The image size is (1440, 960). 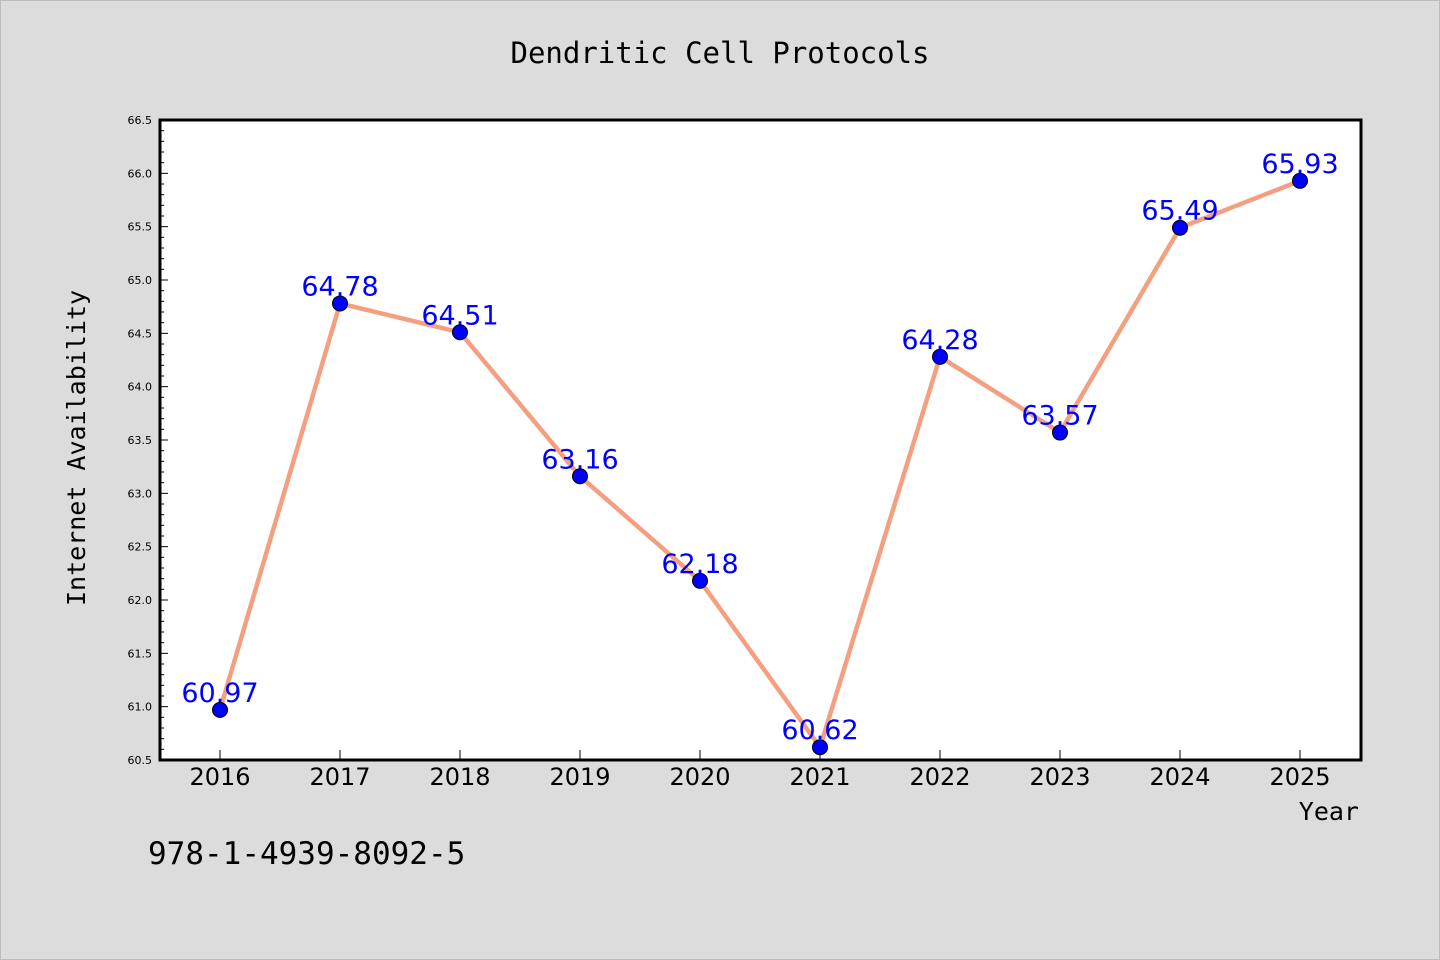 I want to click on x-tick-label: 2017, so click(x=339, y=777).